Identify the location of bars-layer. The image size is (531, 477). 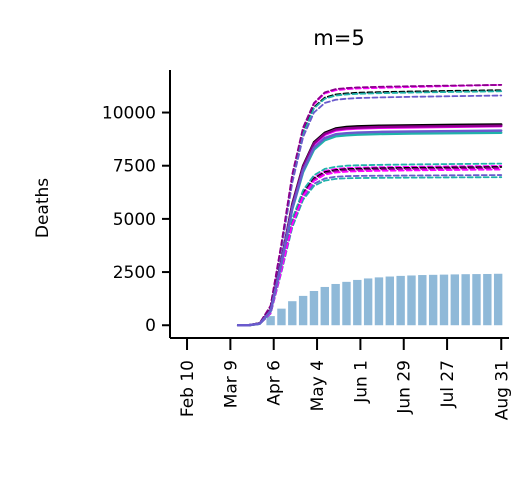
(384, 299).